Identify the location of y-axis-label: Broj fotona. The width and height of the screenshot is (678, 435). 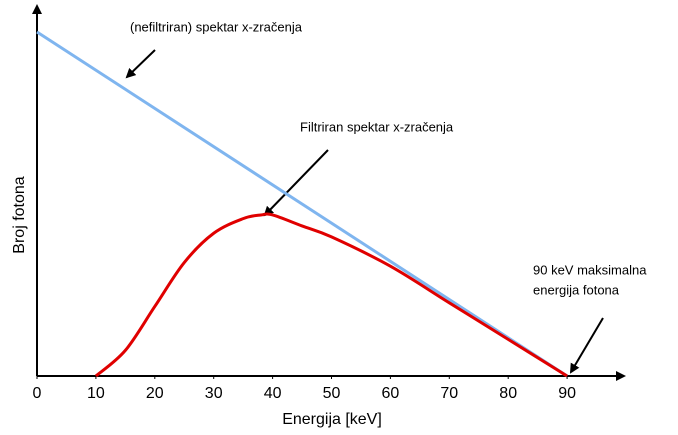
(19, 214).